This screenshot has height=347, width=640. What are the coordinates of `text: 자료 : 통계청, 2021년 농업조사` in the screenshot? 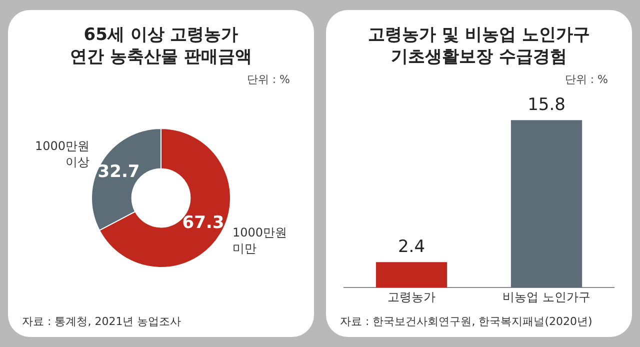 It's located at (102, 321).